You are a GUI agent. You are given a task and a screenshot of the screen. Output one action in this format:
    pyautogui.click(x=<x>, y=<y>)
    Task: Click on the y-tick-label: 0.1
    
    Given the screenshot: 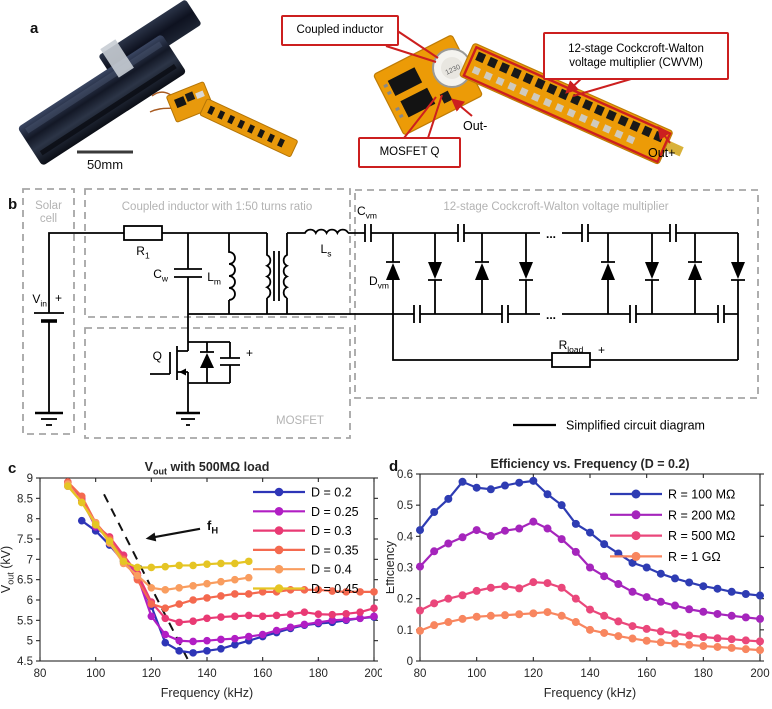 What is the action you would take?
    pyautogui.click(x=405, y=631)
    